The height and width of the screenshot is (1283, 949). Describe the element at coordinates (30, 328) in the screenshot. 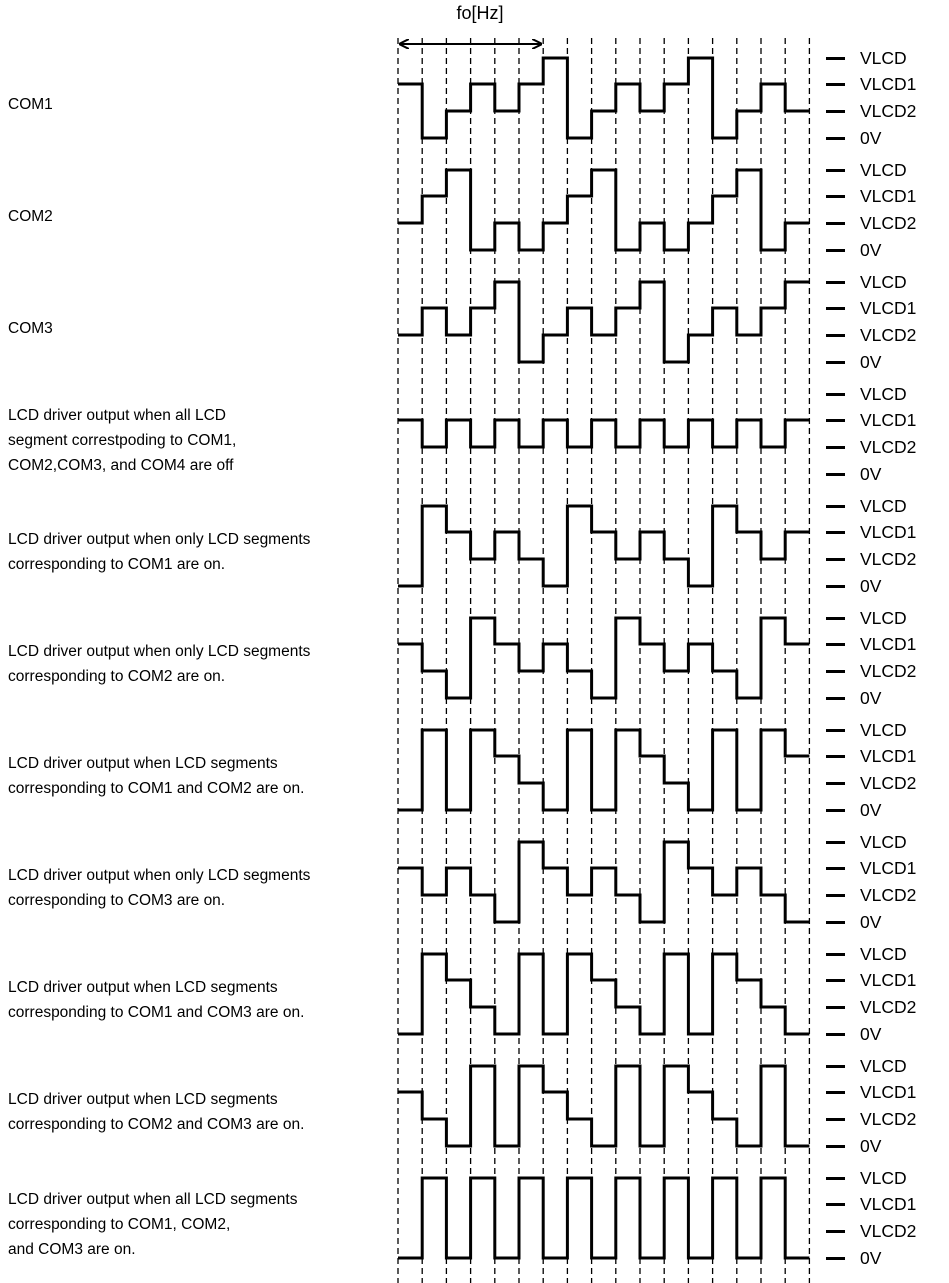

I see `waveform-label-line: COM3` at that location.